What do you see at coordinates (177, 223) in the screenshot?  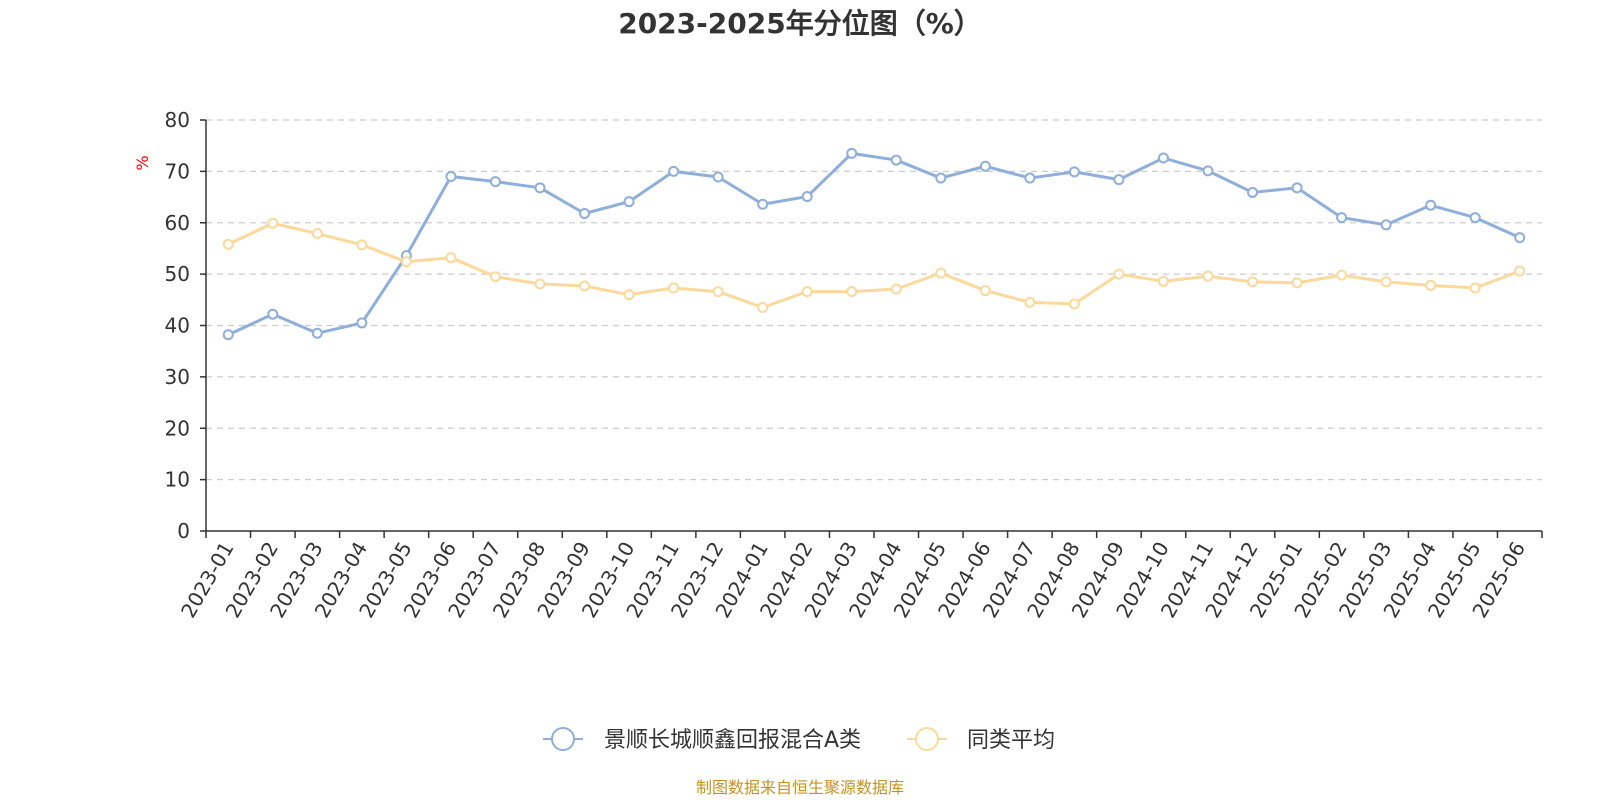 I see `y-tick-label: 60` at bounding box center [177, 223].